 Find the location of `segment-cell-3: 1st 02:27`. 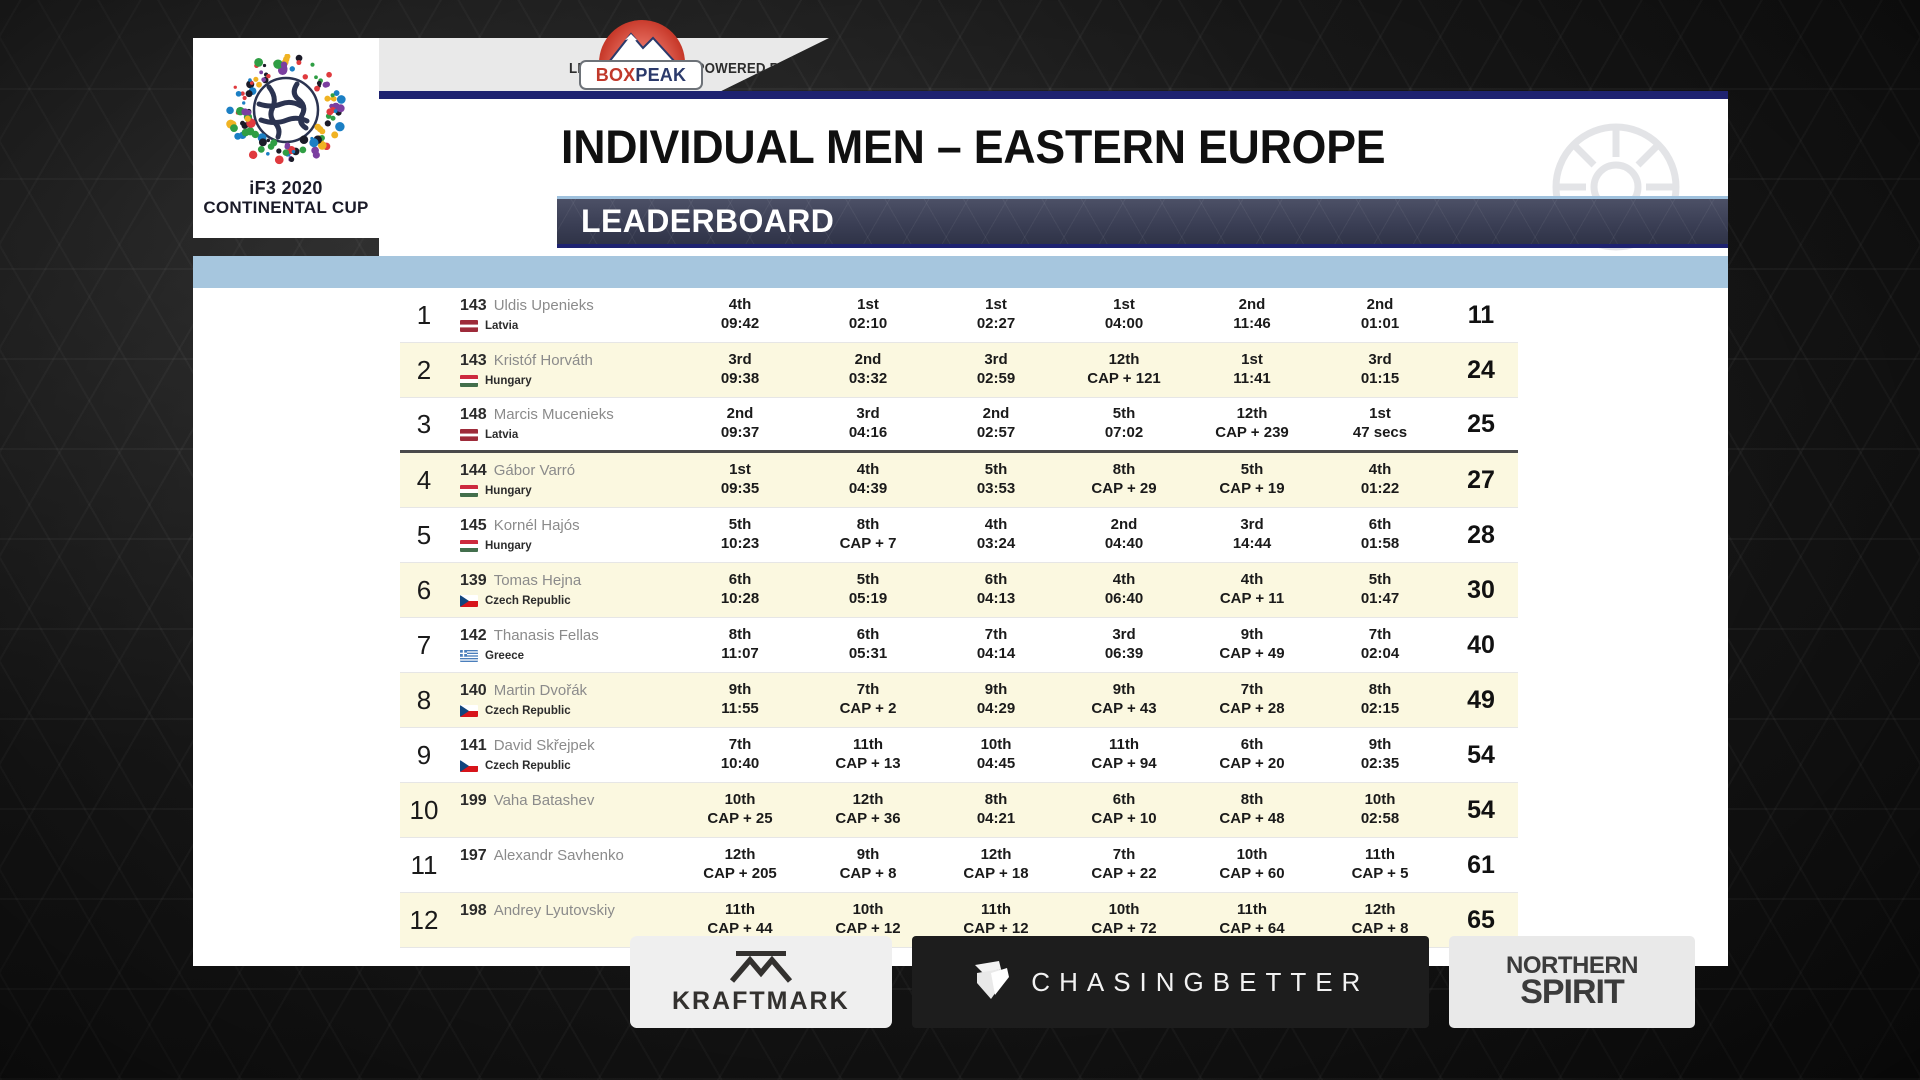

segment-cell-3: 1st 02:27 is located at coordinates (996, 315).